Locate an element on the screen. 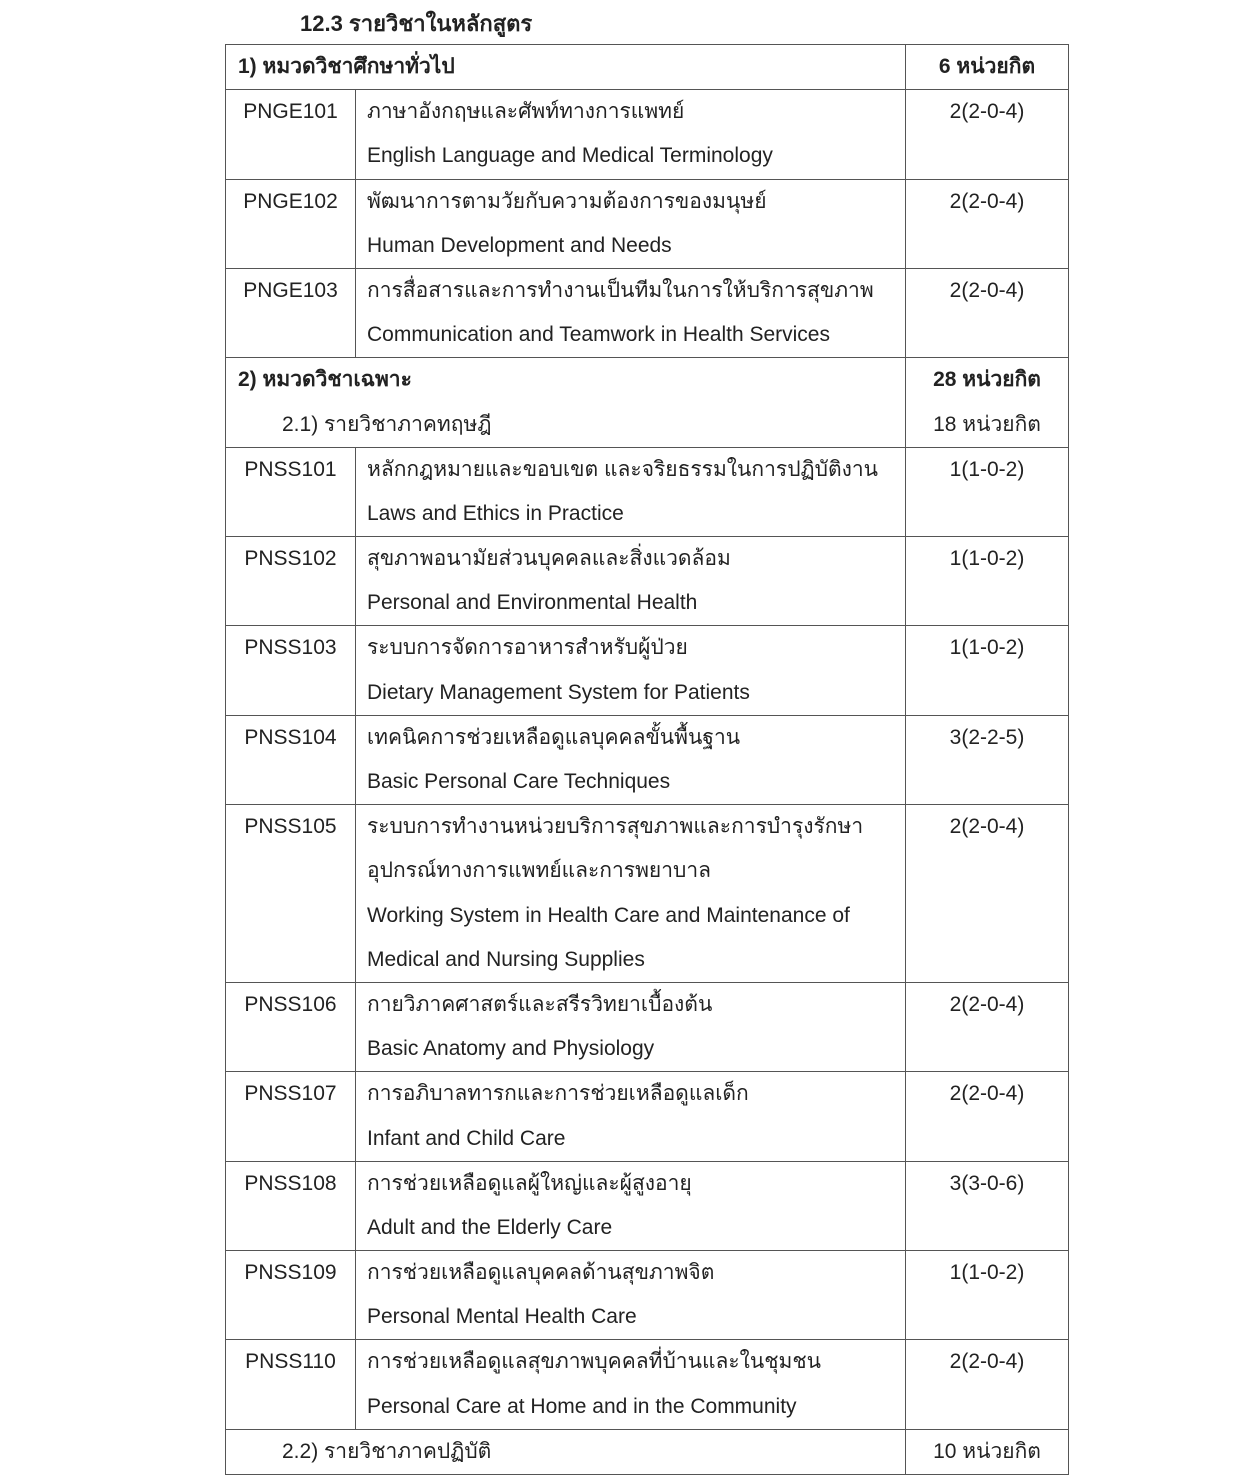  course-code: PNSS105 is located at coordinates (290, 827).